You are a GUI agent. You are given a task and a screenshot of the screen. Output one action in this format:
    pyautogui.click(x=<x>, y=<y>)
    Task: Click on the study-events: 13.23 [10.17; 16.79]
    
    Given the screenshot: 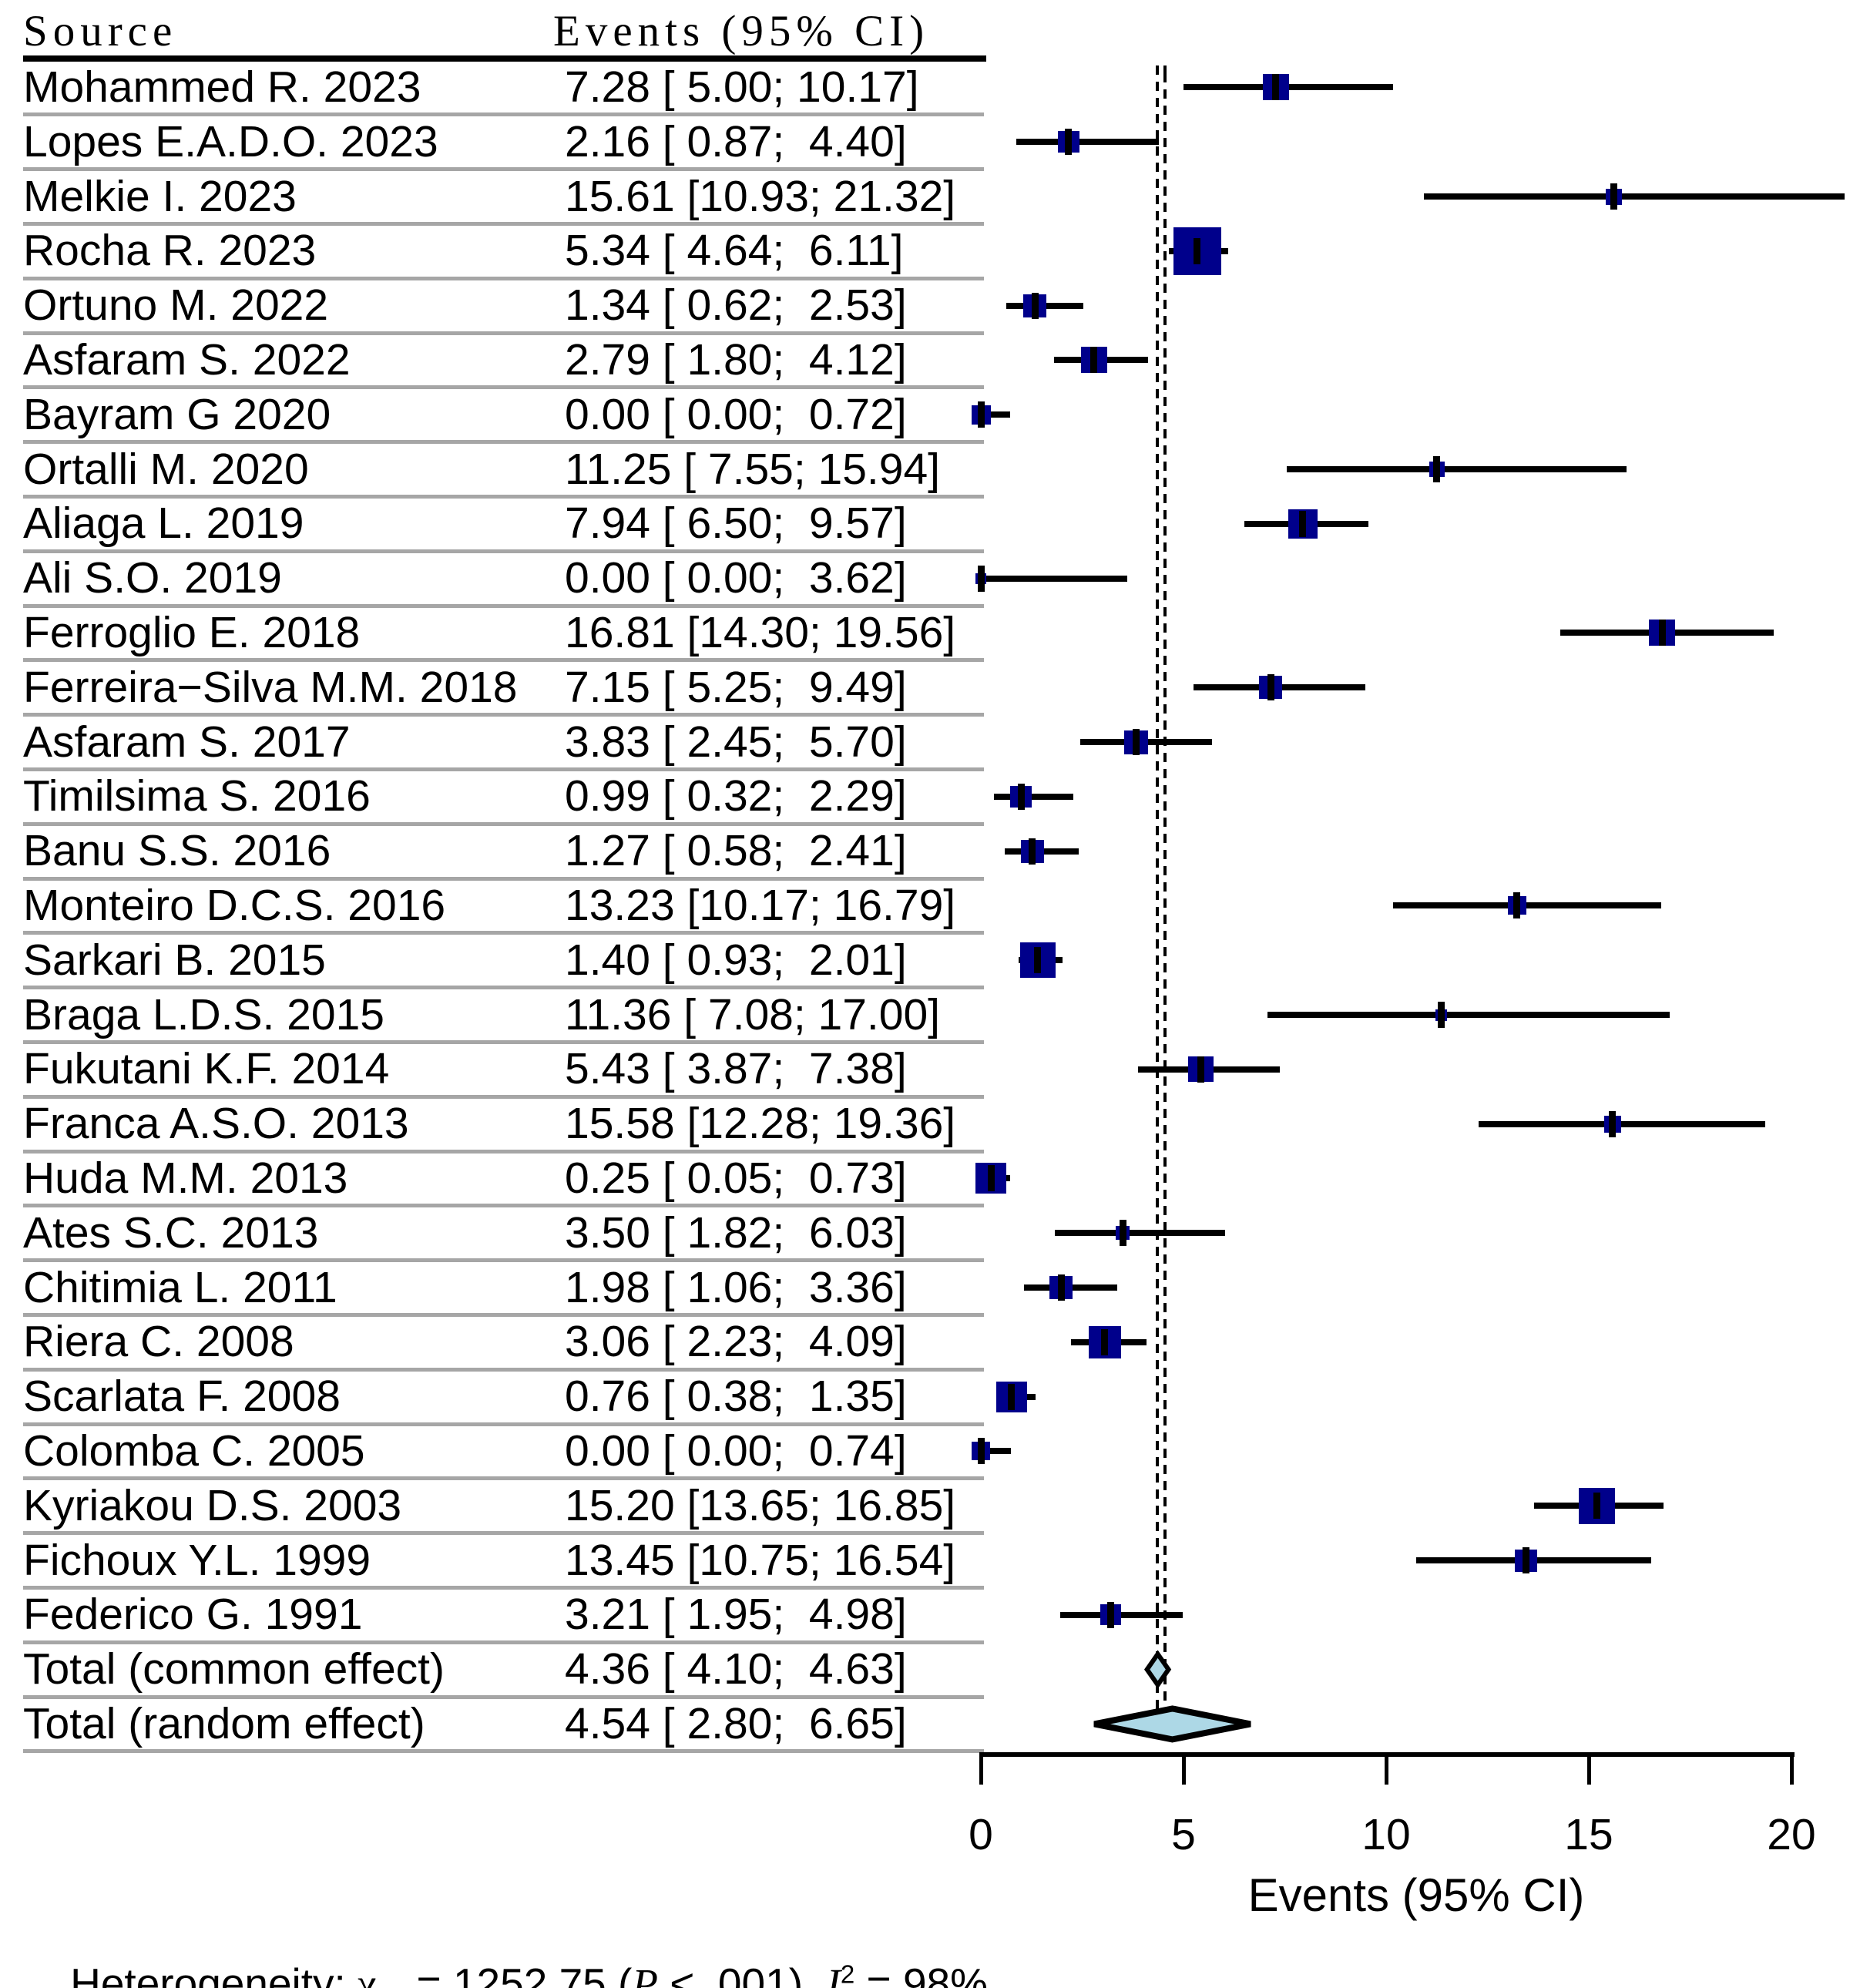 What is the action you would take?
    pyautogui.click(x=760, y=905)
    